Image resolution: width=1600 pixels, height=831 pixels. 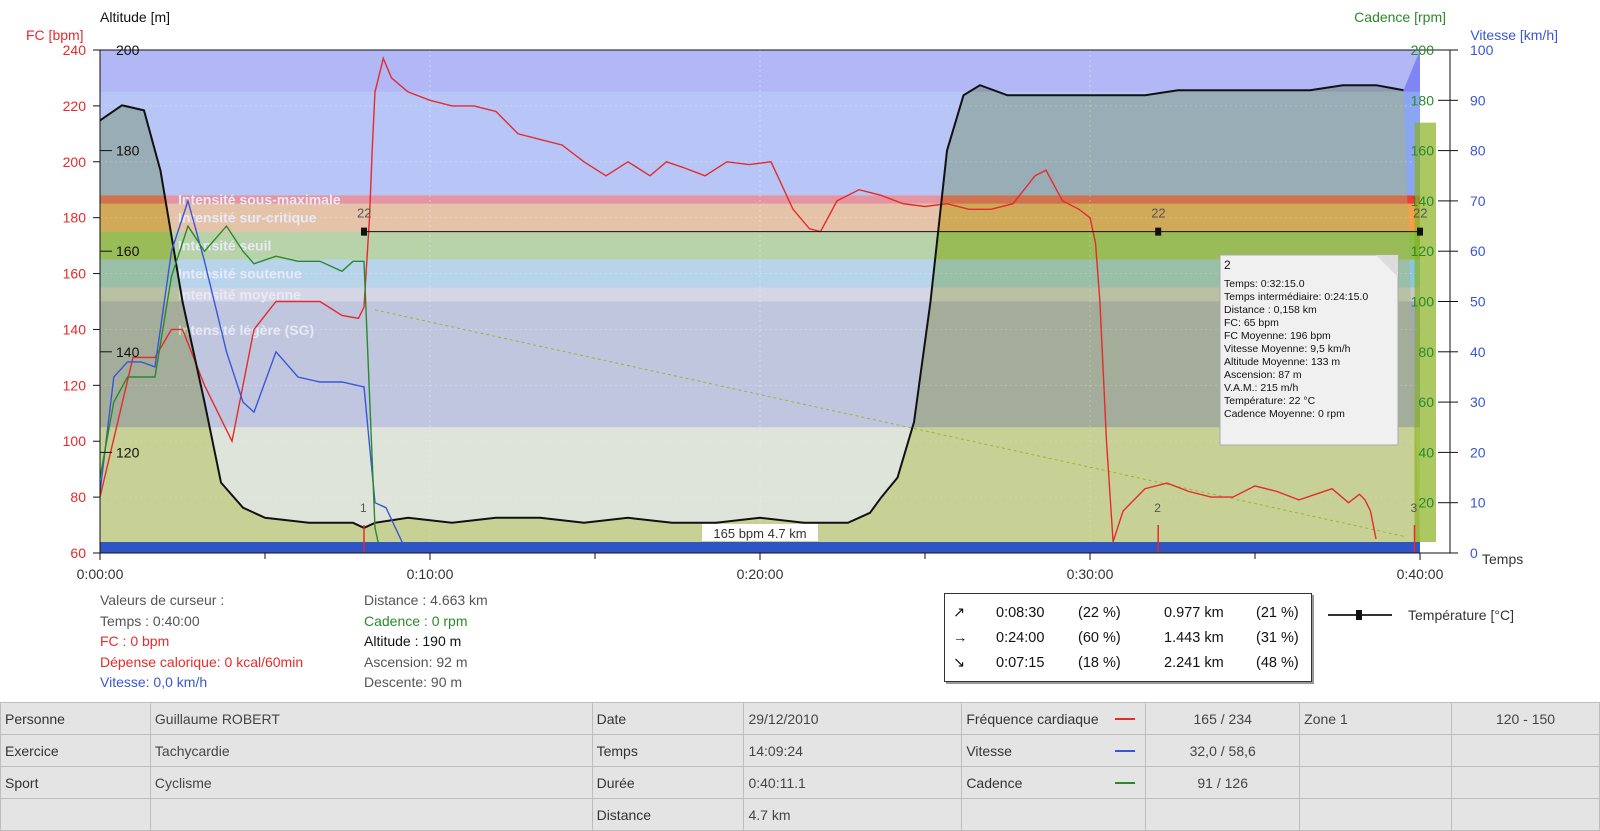 What do you see at coordinates (75, 274) in the screenshot?
I see `fc-tick-label: 160` at bounding box center [75, 274].